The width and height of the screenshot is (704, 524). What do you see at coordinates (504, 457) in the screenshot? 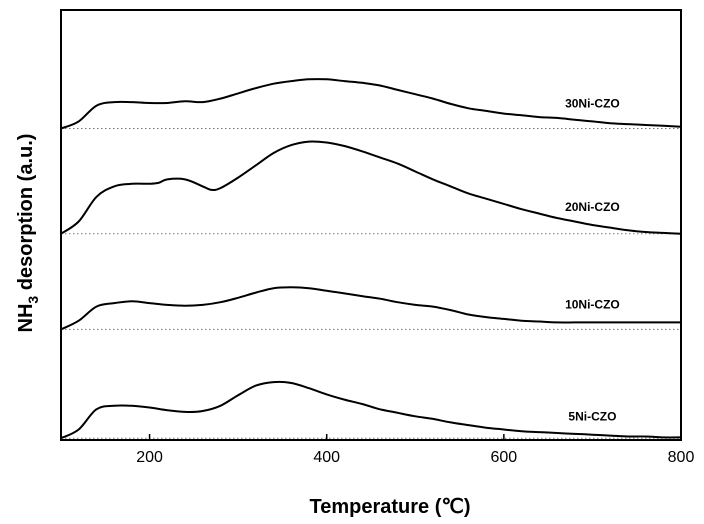
I see `x-tick-label: 600` at bounding box center [504, 457].